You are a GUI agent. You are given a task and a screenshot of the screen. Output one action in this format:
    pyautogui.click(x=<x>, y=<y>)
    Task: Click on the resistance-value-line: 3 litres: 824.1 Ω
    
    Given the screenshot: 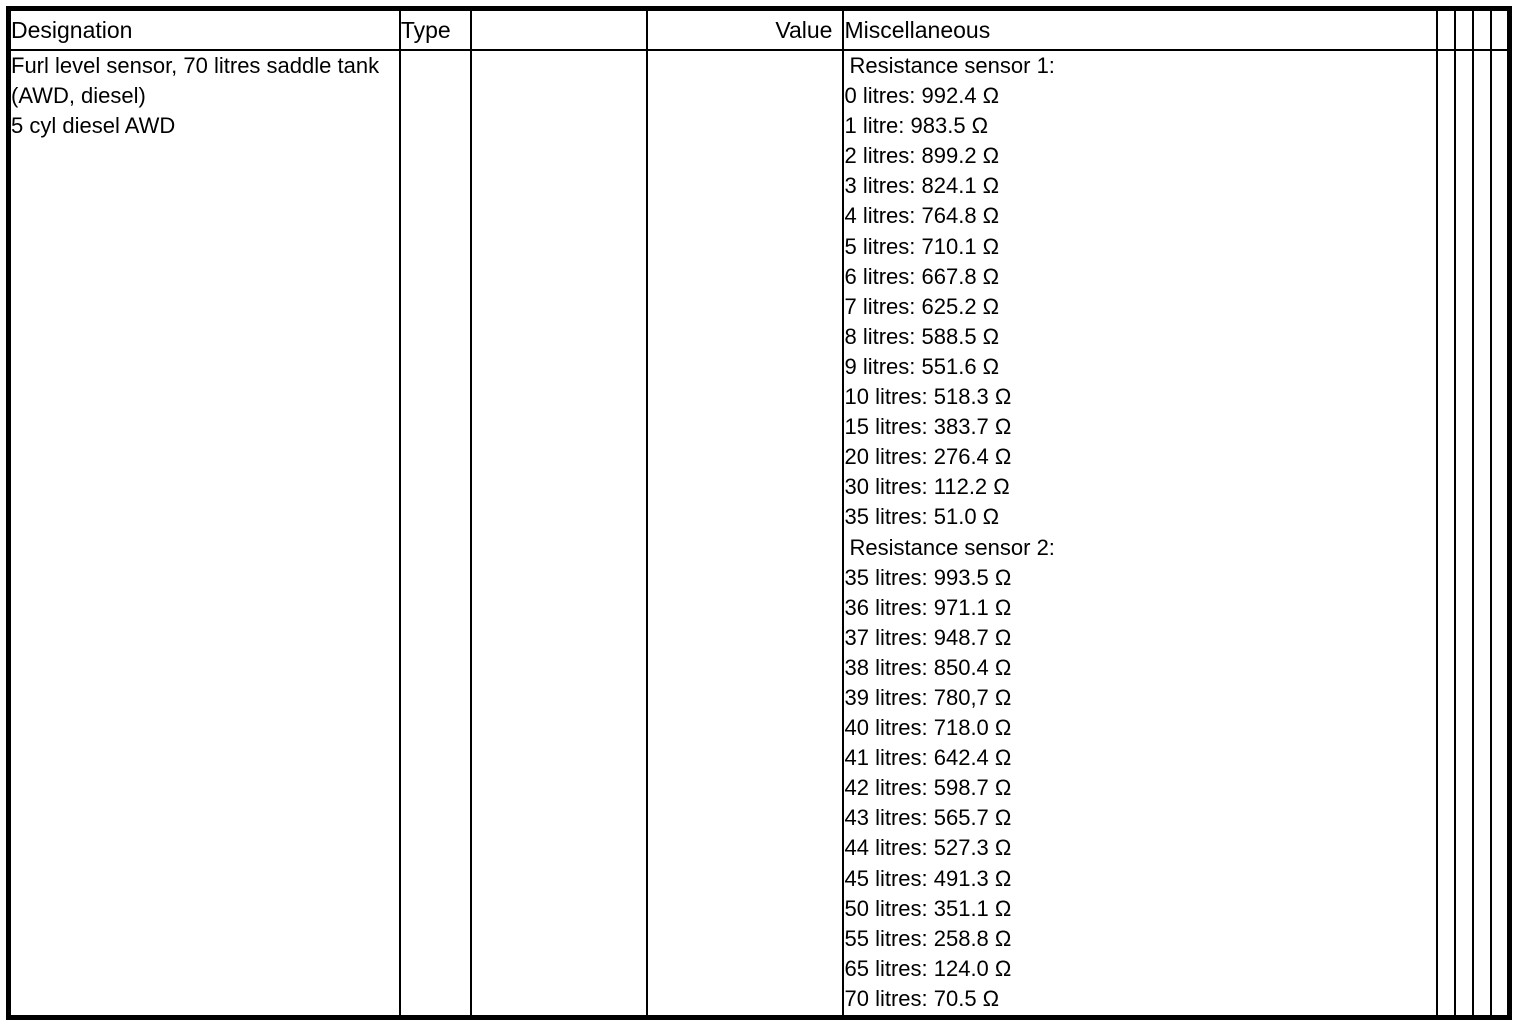 What is the action you would take?
    pyautogui.click(x=922, y=186)
    